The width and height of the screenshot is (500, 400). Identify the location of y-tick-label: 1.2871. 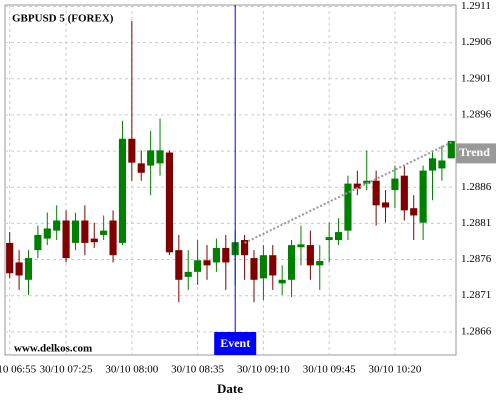
(476, 295).